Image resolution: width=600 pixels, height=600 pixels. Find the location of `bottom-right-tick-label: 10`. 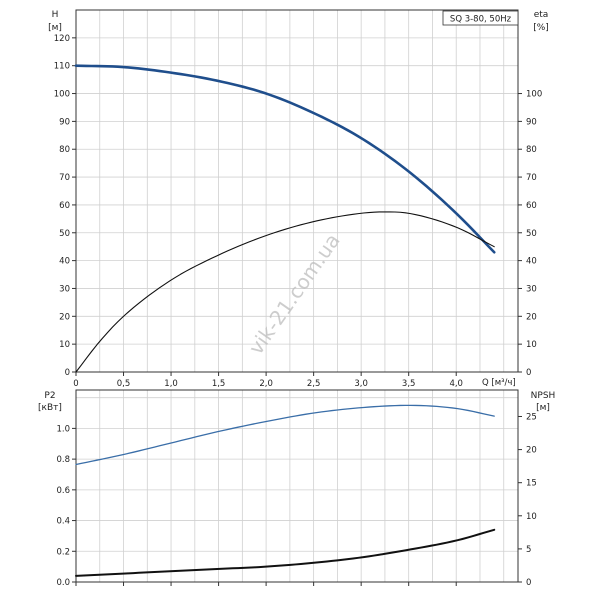

bottom-right-tick-label: 10 is located at coordinates (531, 517).